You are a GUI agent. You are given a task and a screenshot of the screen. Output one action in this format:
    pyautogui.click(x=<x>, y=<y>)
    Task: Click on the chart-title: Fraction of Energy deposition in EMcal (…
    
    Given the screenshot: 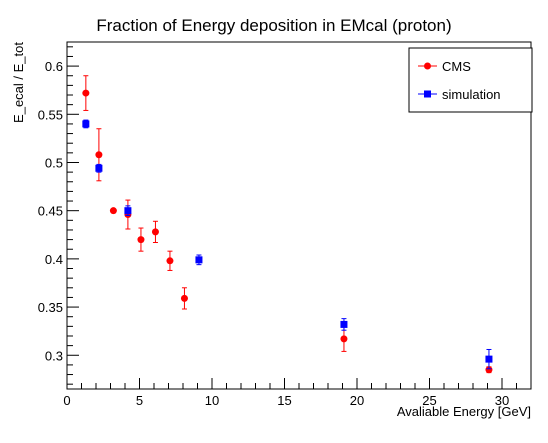 What is the action you would take?
    pyautogui.click(x=273, y=25)
    